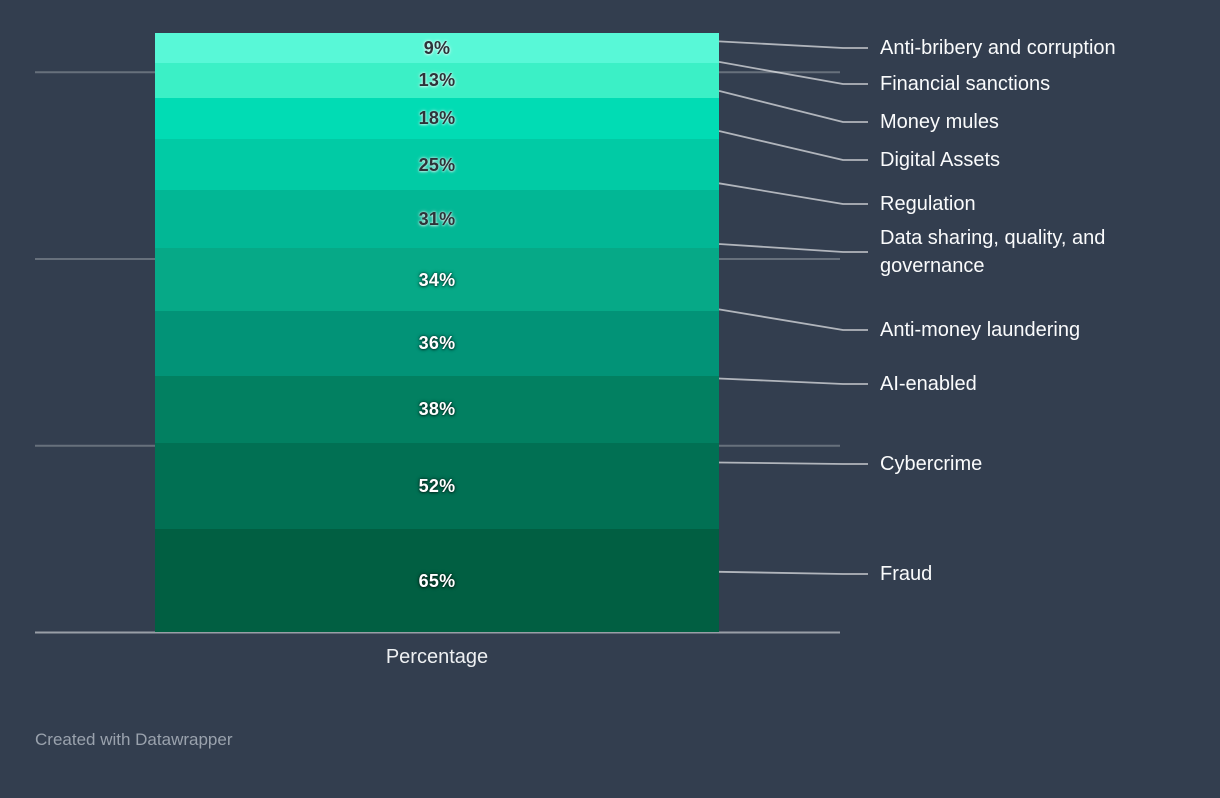 The width and height of the screenshot is (1220, 798). I want to click on segment-value-label: 52%, so click(437, 486).